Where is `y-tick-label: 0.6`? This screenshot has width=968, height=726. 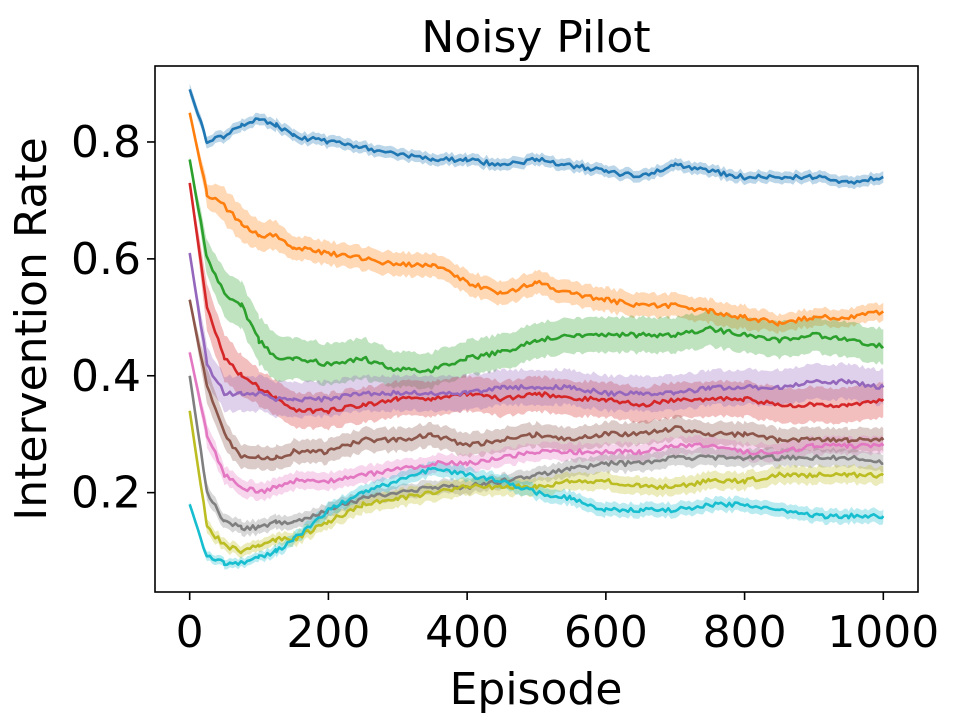
y-tick-label: 0.6 is located at coordinates (106, 259).